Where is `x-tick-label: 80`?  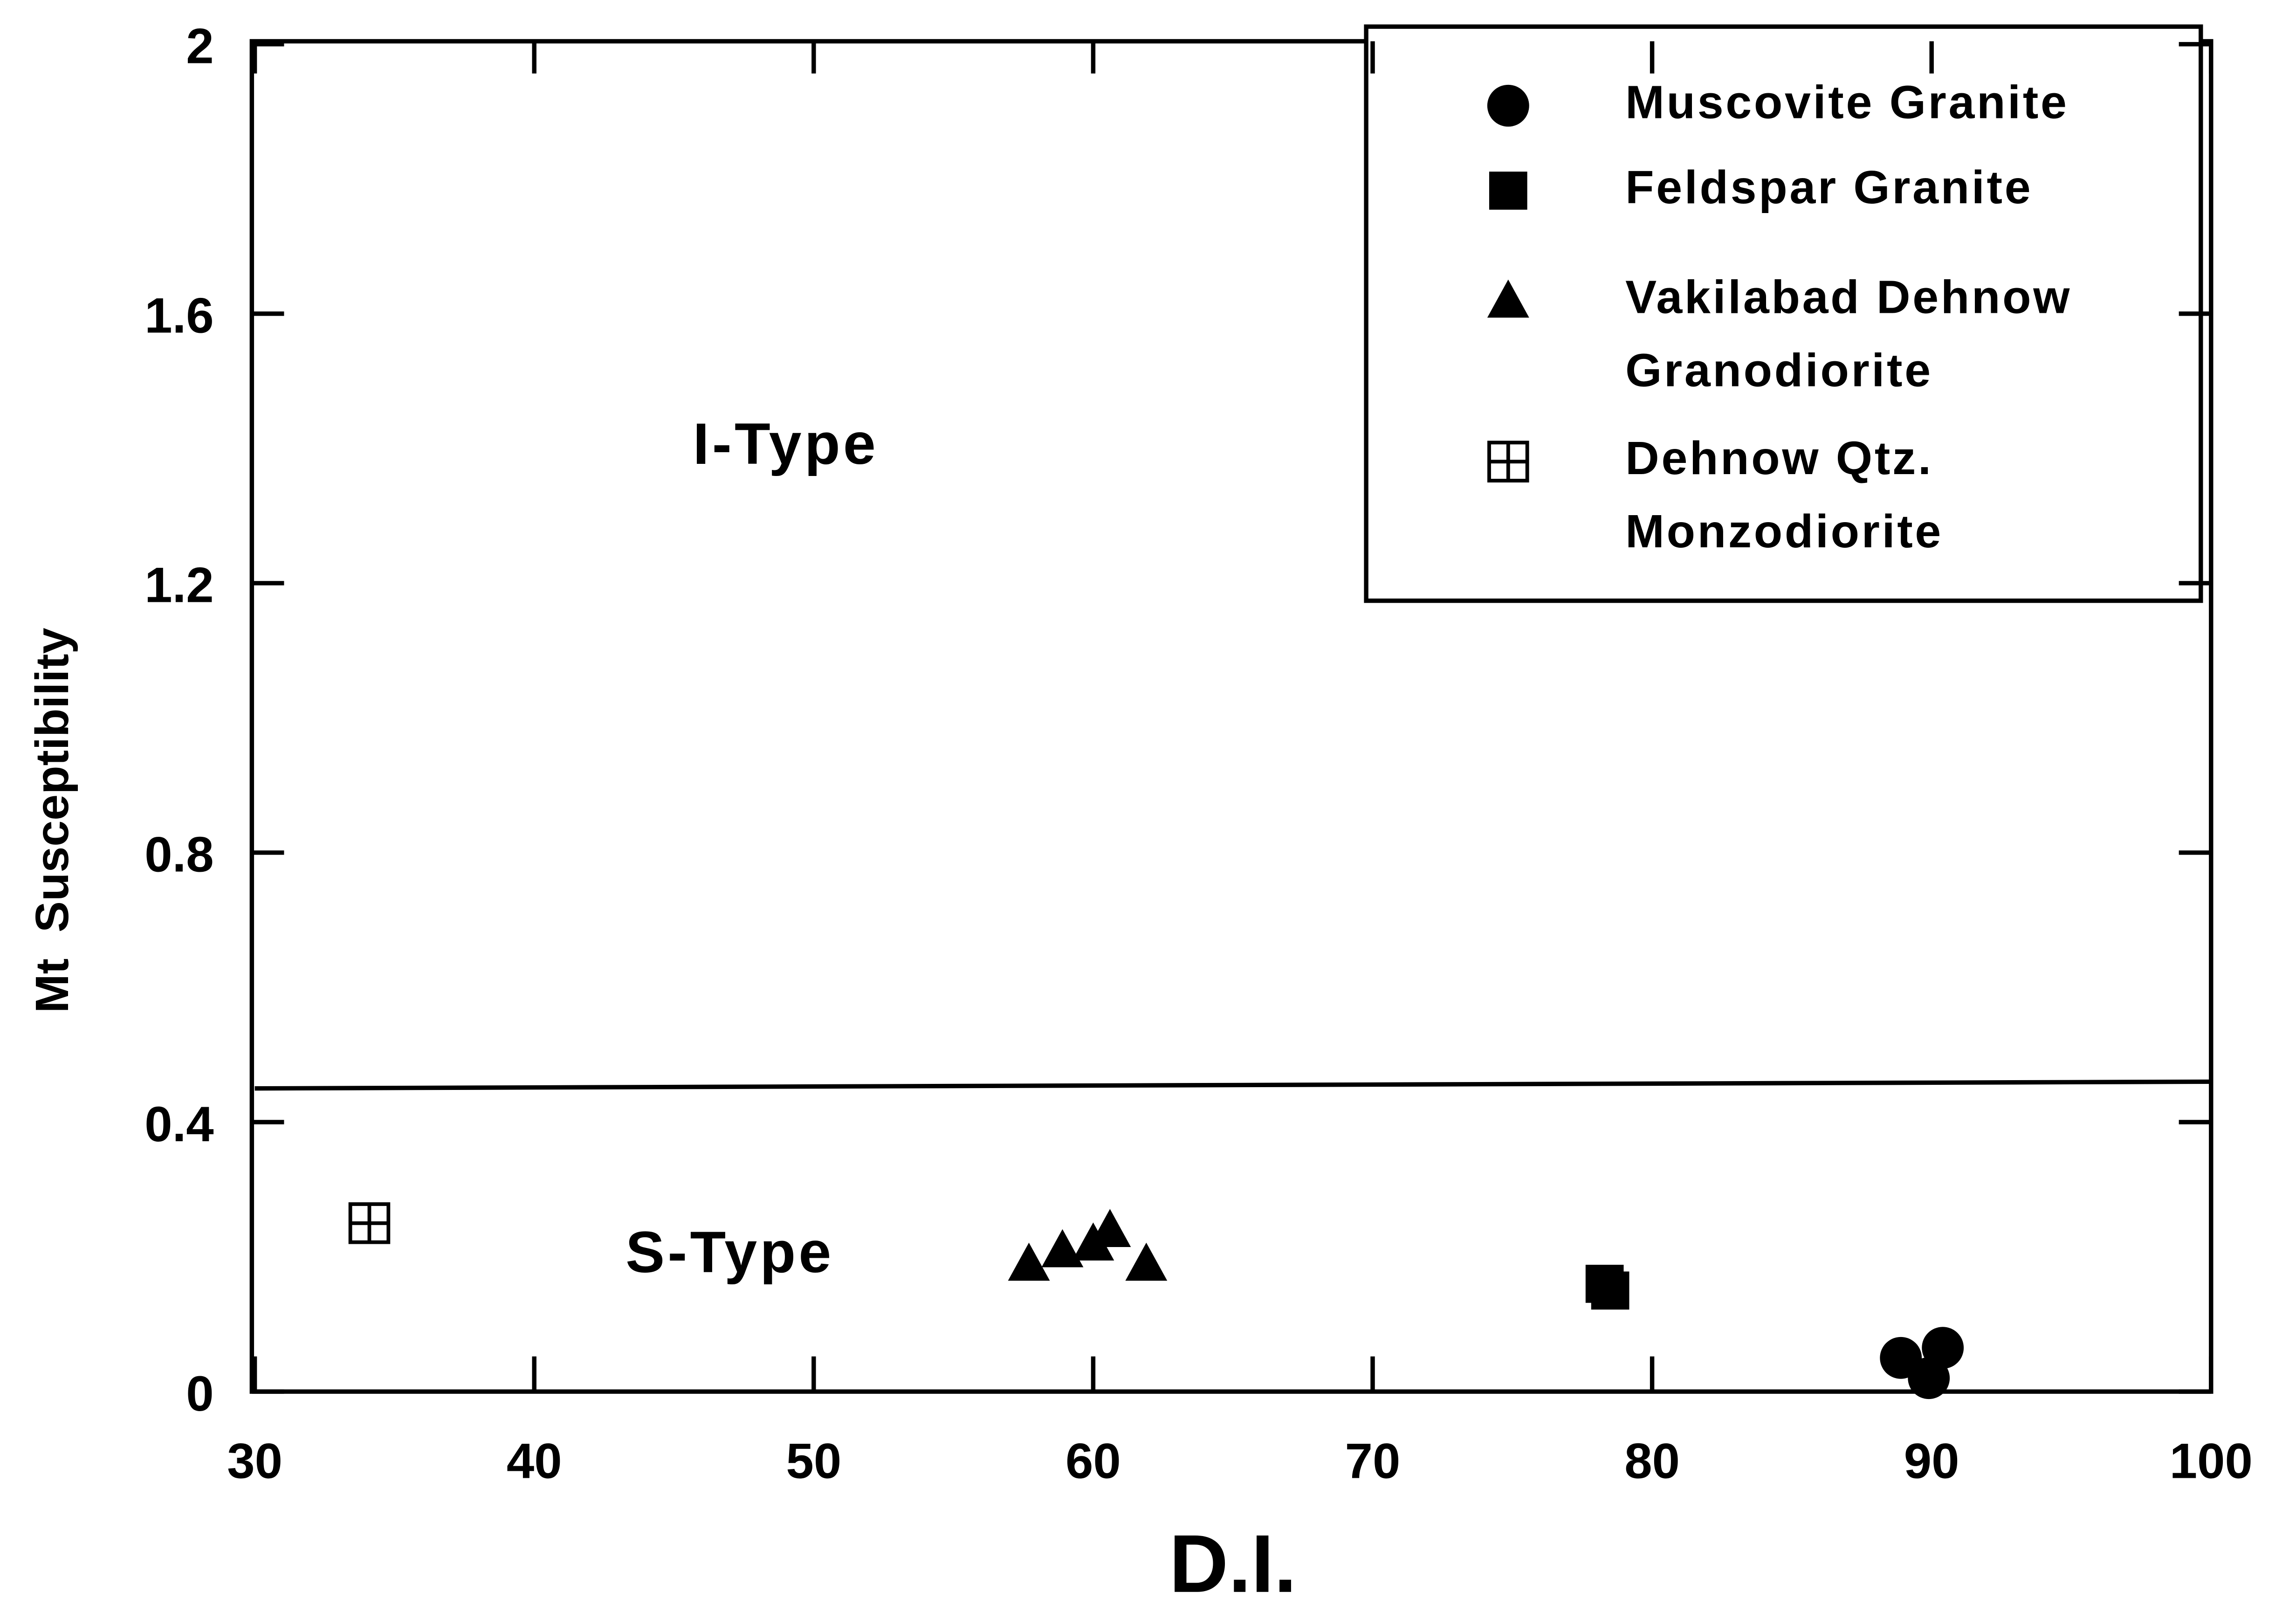
x-tick-label: 80 is located at coordinates (1652, 1461).